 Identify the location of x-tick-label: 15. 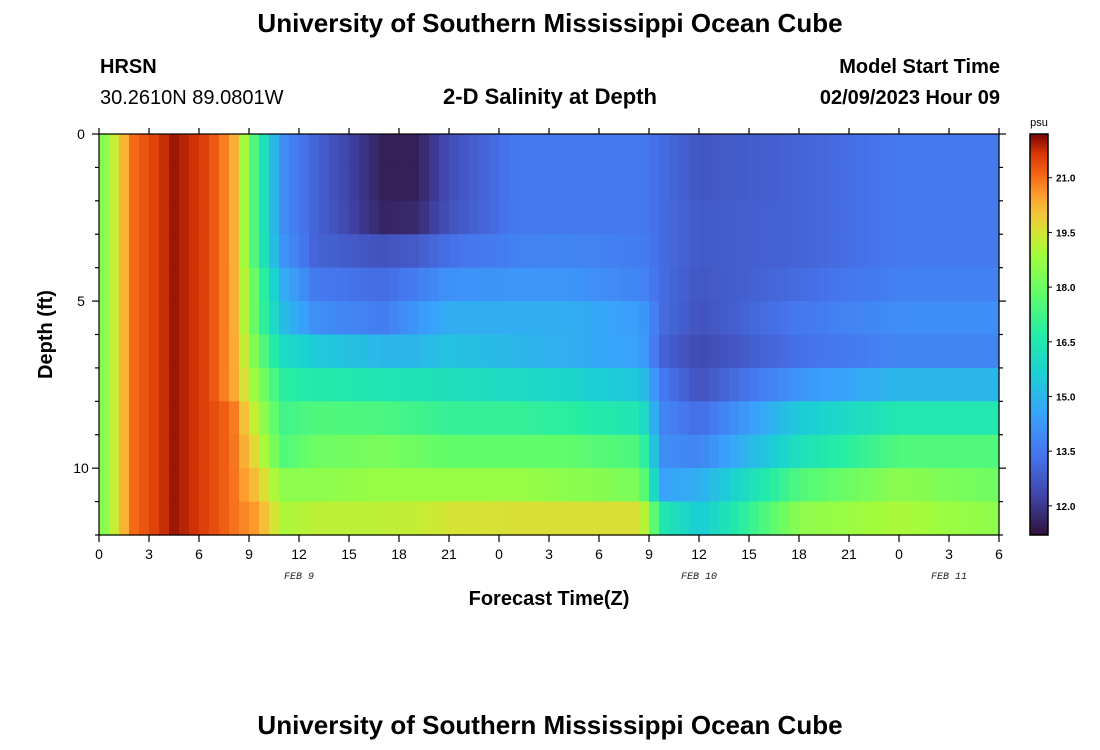
(349, 554).